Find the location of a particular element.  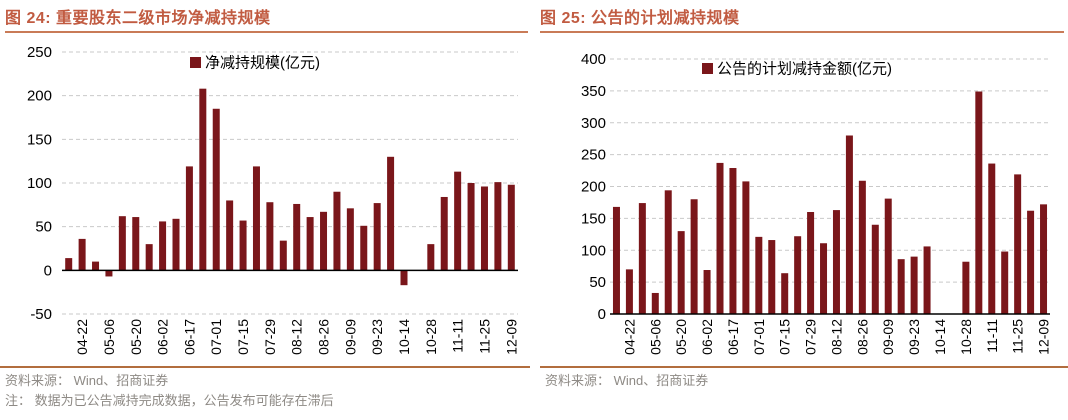

x-axis-tick-label: 07-01 is located at coordinates (216, 337).